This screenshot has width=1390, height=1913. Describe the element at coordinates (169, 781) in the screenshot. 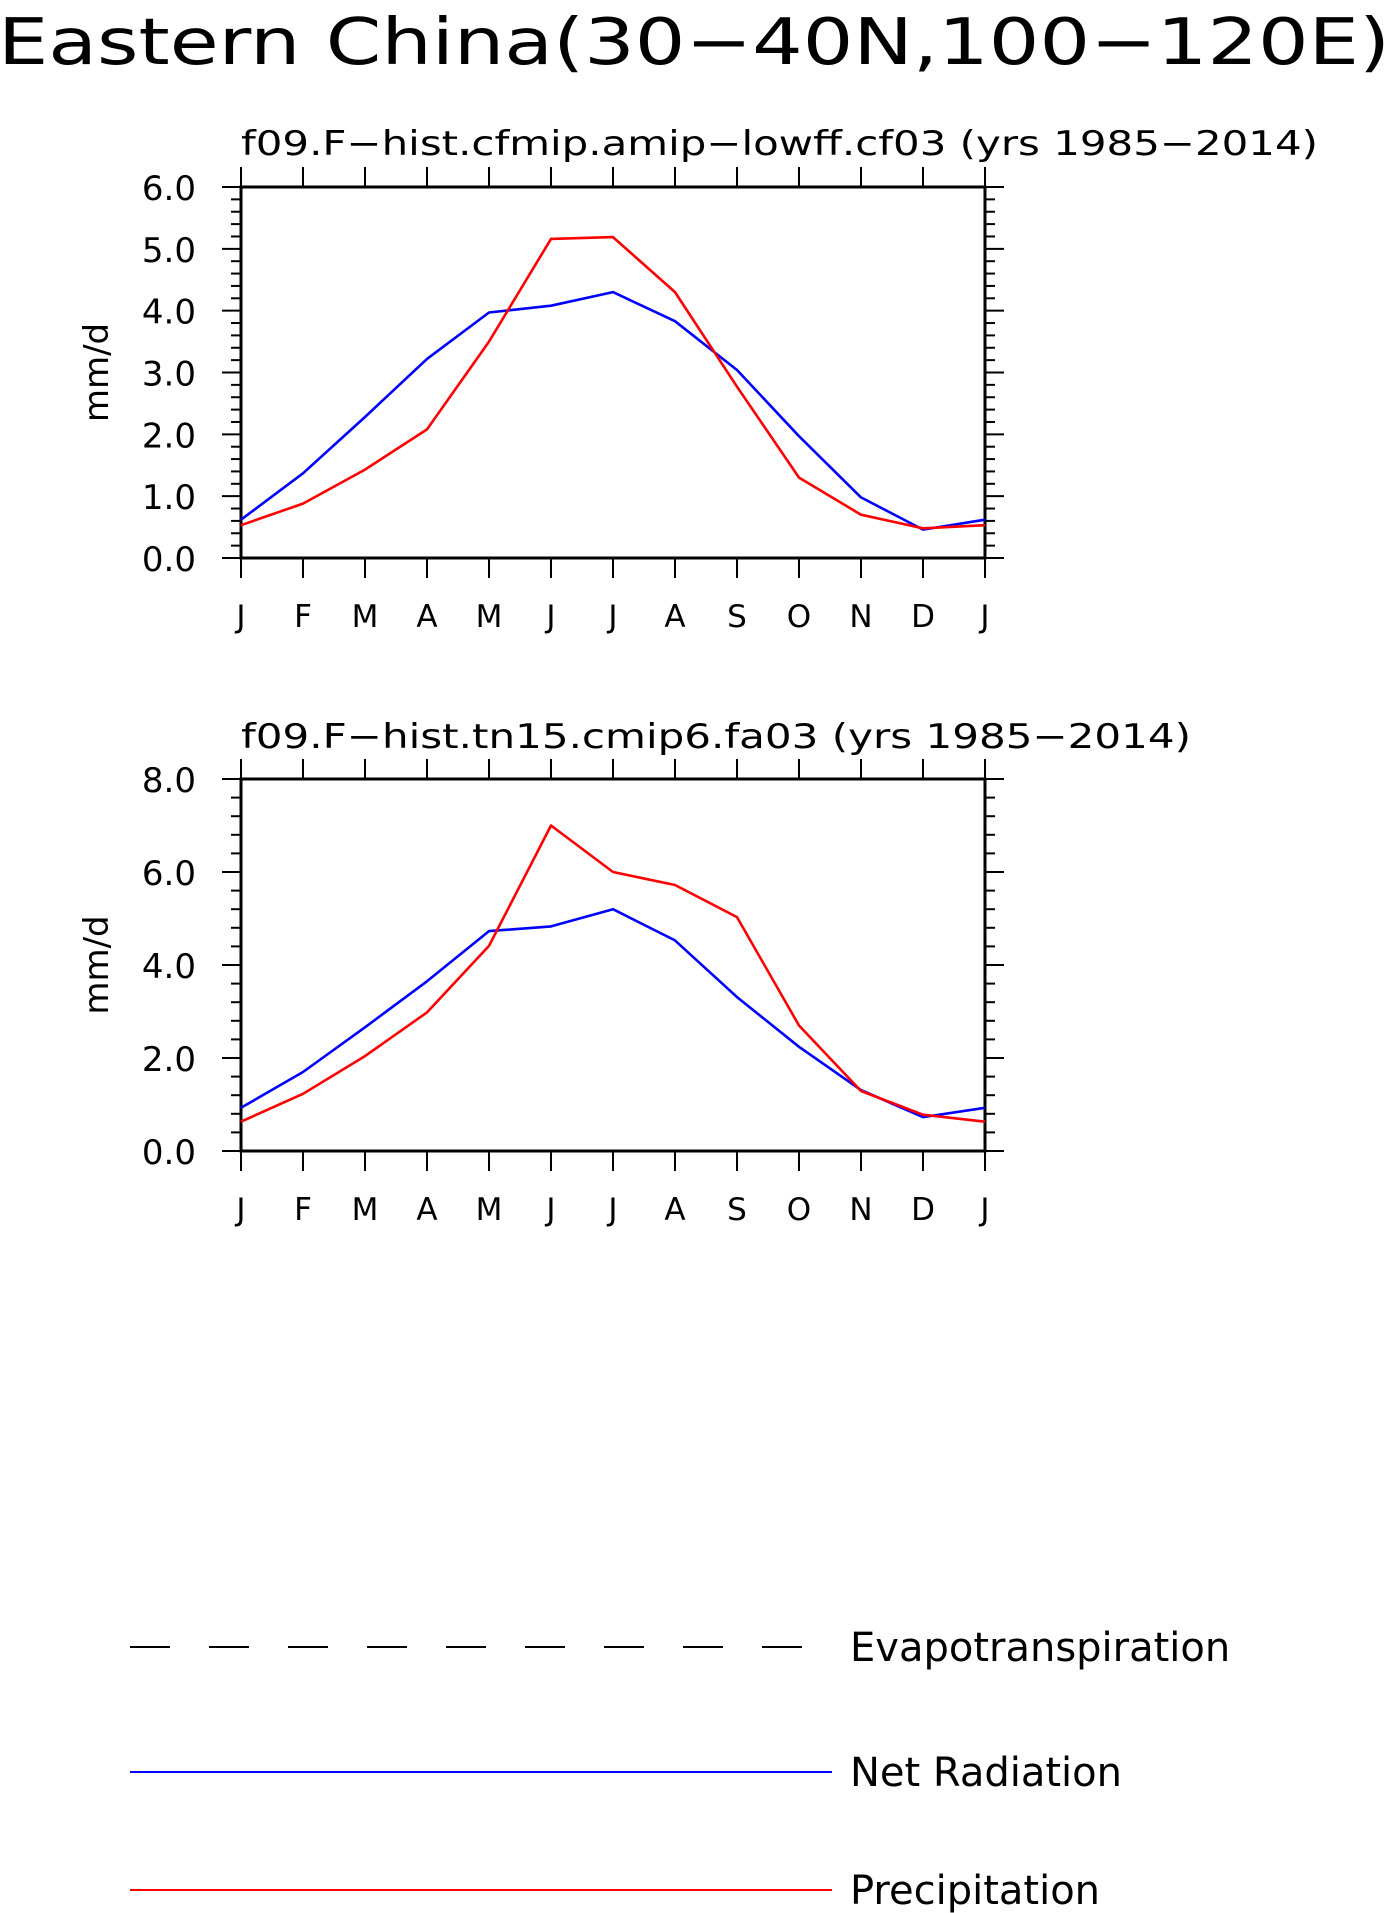

I see `y-tick-label: 8.0` at that location.